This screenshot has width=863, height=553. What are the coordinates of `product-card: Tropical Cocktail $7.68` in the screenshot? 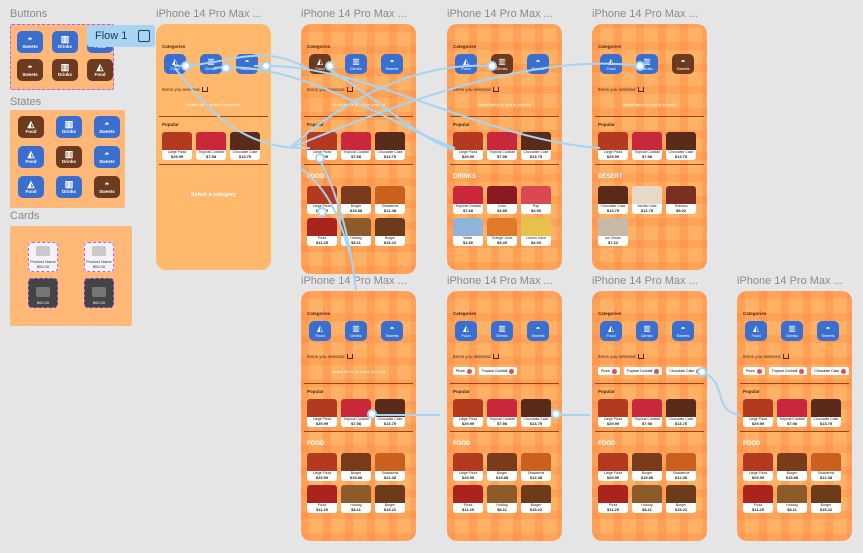 It's located at (468, 200).